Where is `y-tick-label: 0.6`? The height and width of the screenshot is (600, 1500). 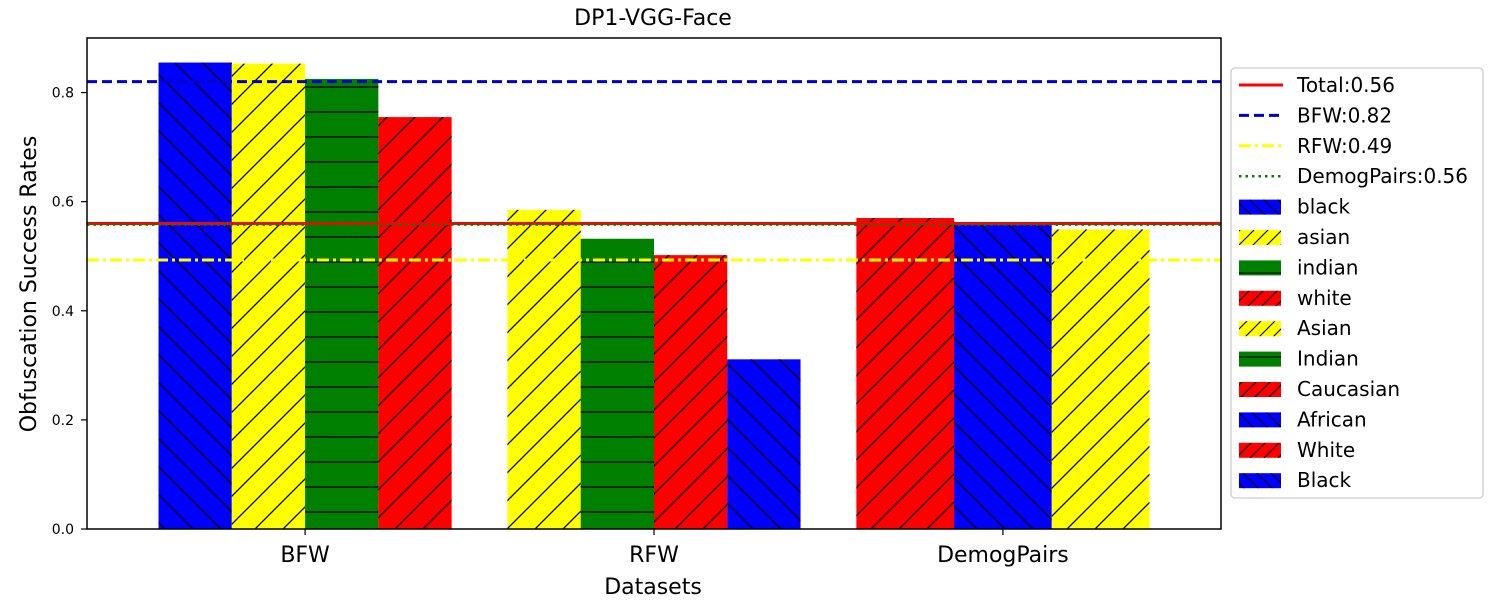
y-tick-label: 0.6 is located at coordinates (63, 203).